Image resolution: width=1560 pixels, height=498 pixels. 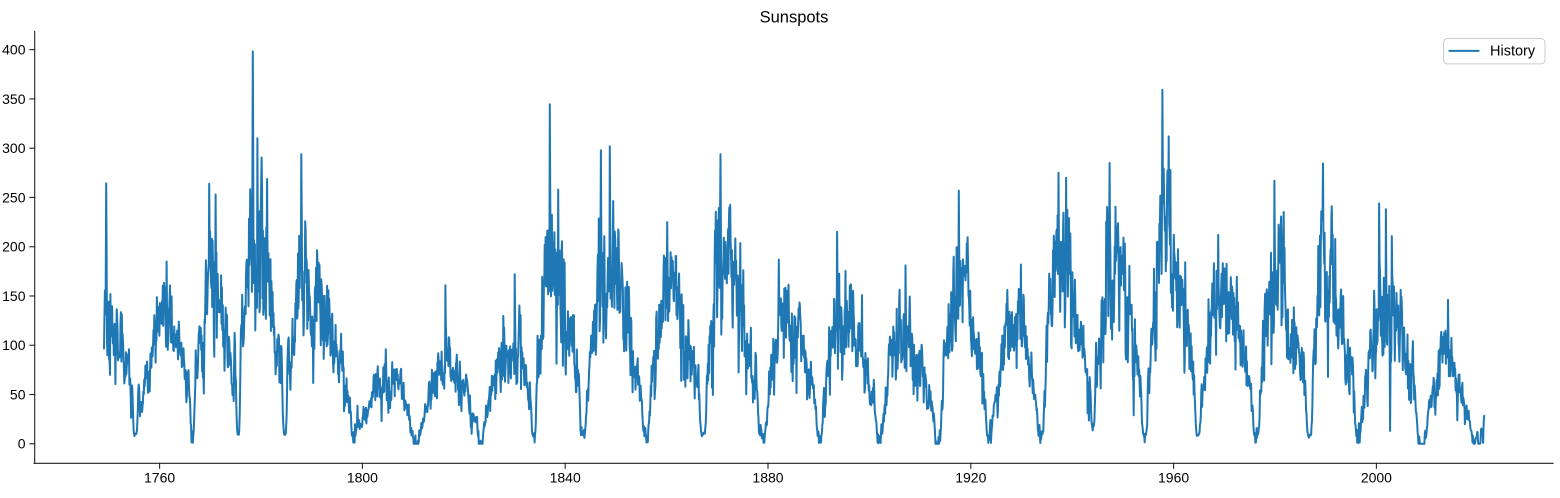 I want to click on svg-text: 400, so click(x=14, y=50).